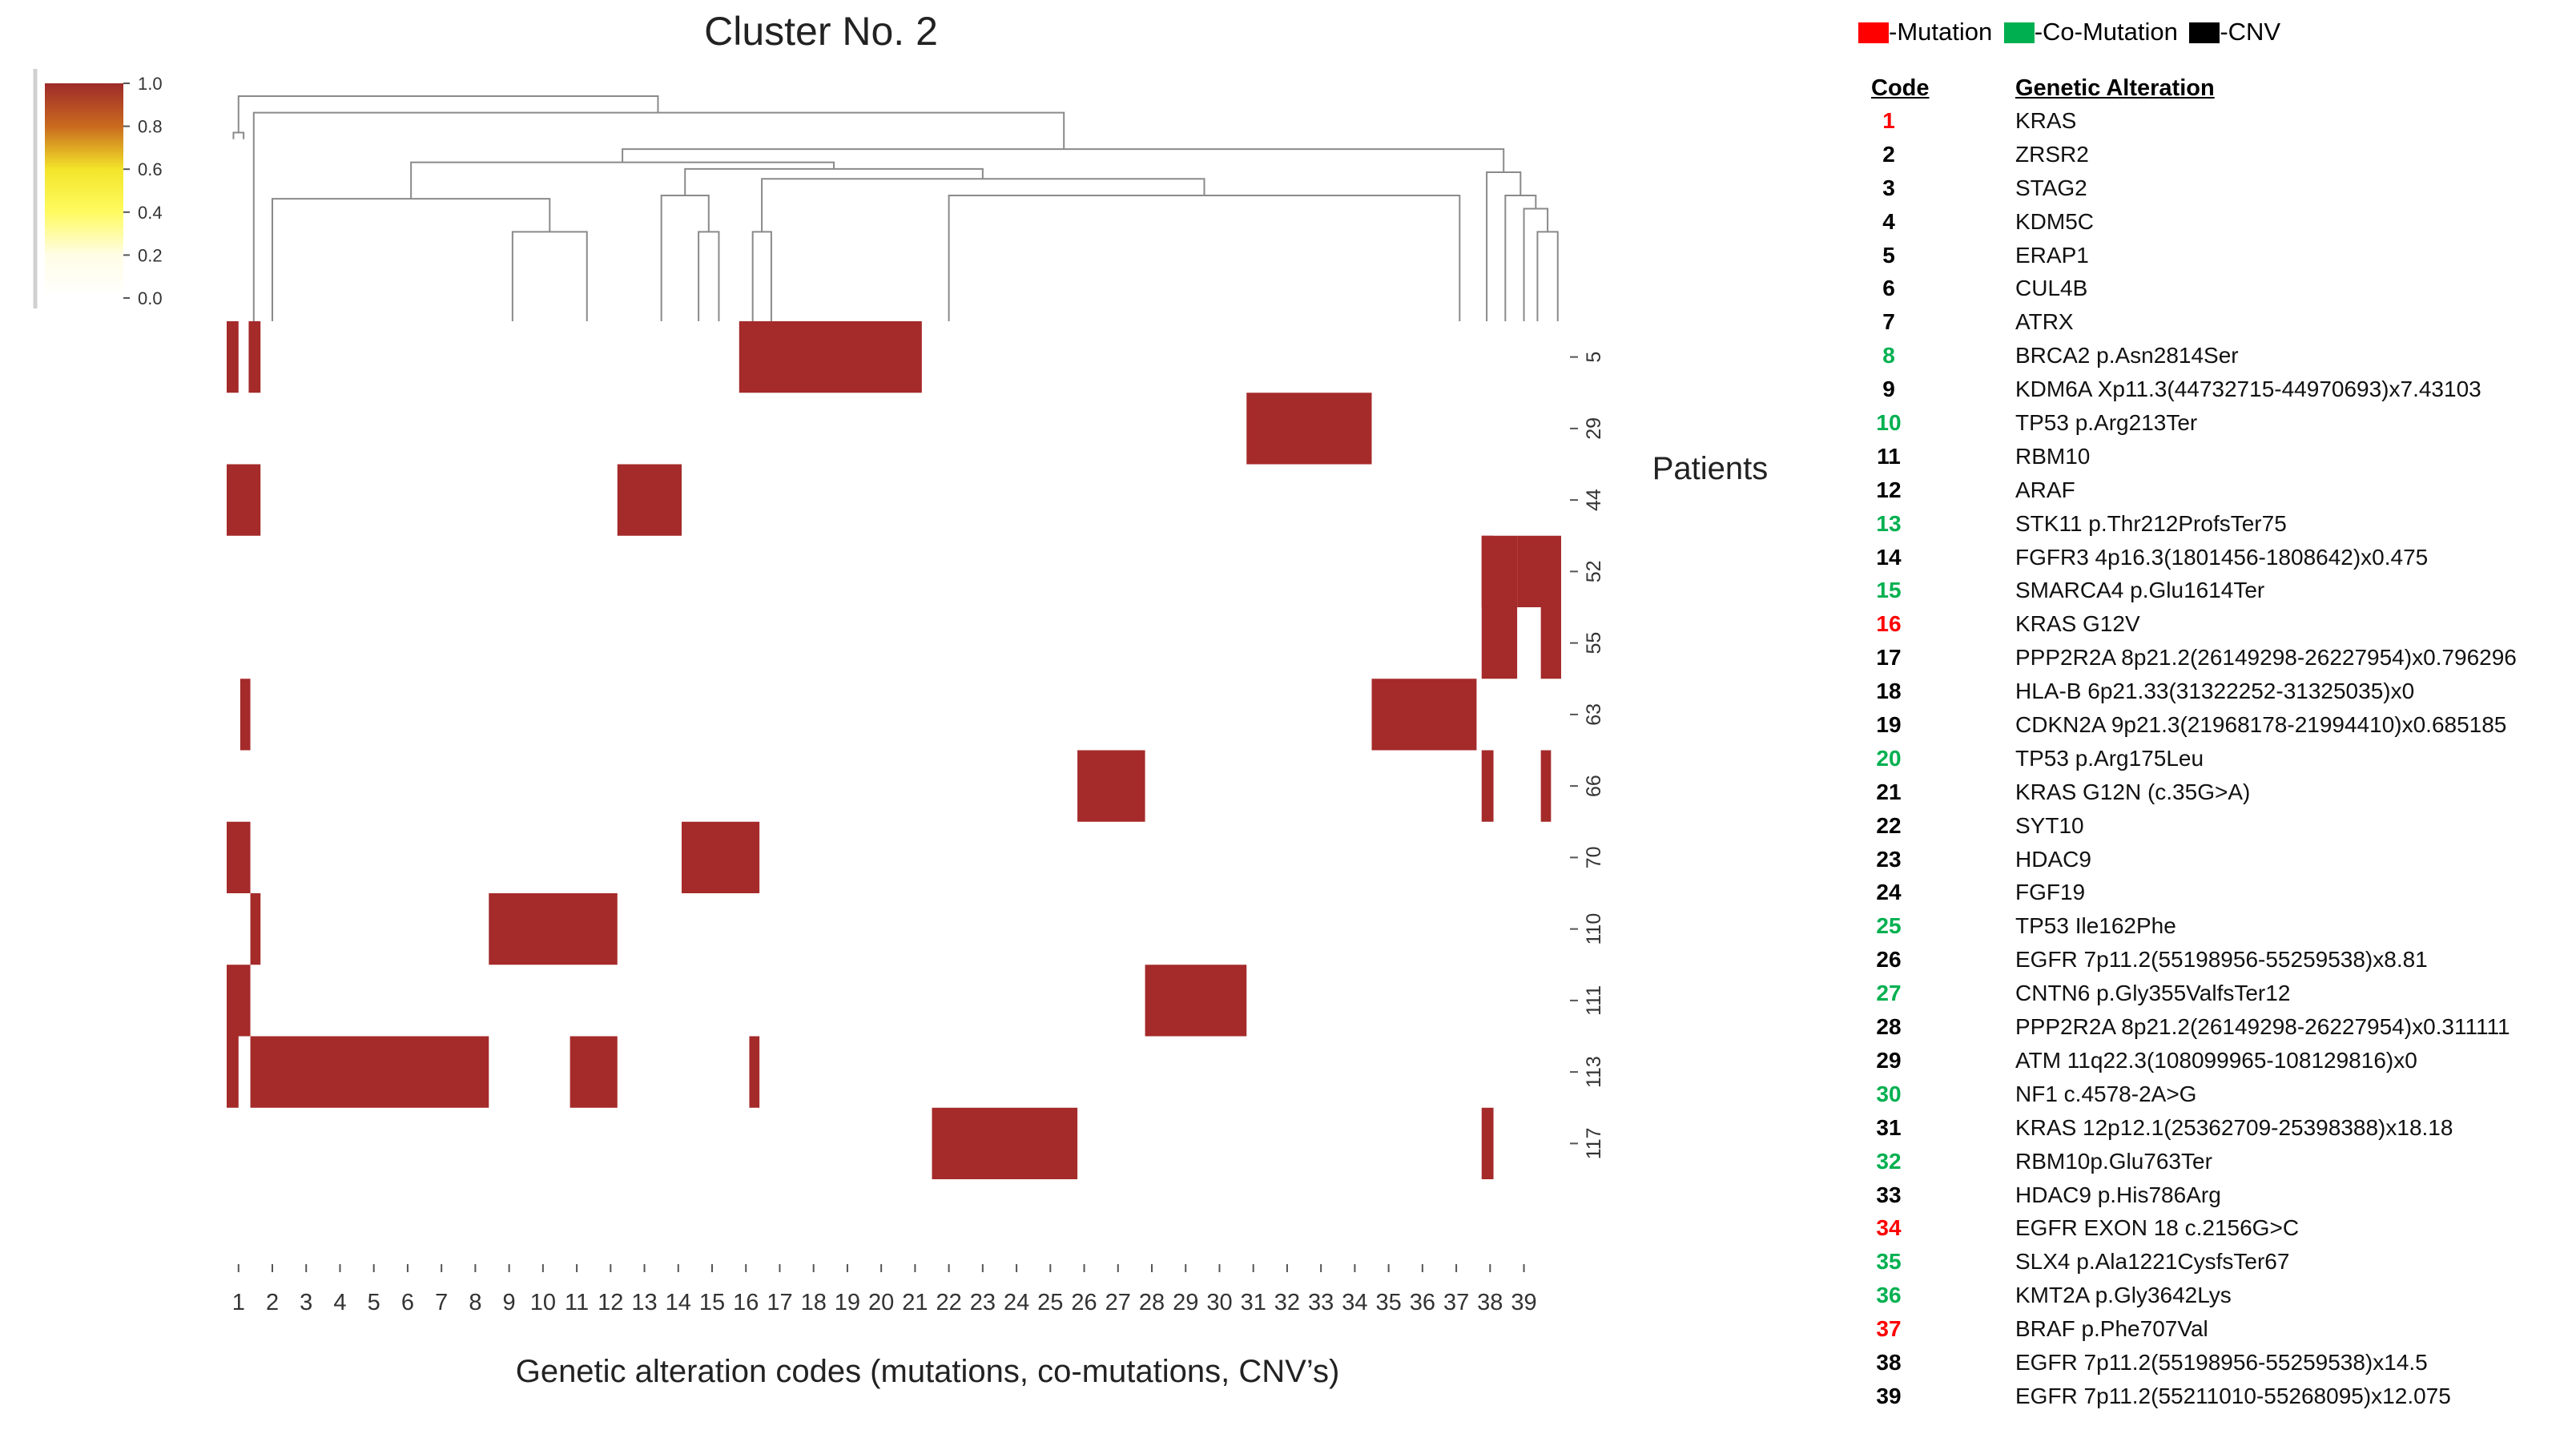 The width and height of the screenshot is (2576, 1442). Describe the element at coordinates (1889, 423) in the screenshot. I see `alteration-code: 10` at that location.